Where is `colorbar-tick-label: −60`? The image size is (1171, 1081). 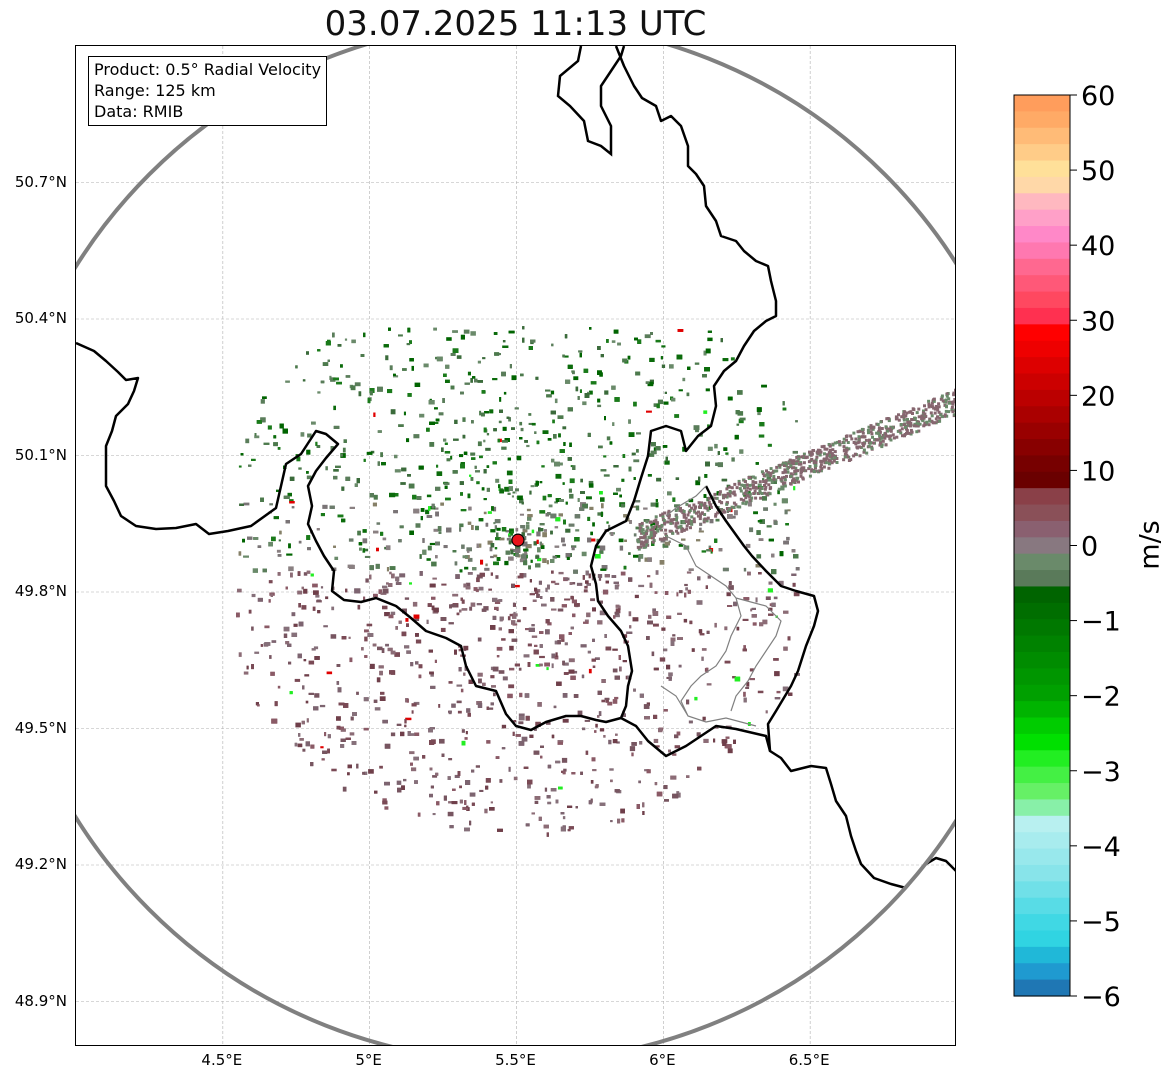
colorbar-tick-label: −60 is located at coordinates (1100, 996).